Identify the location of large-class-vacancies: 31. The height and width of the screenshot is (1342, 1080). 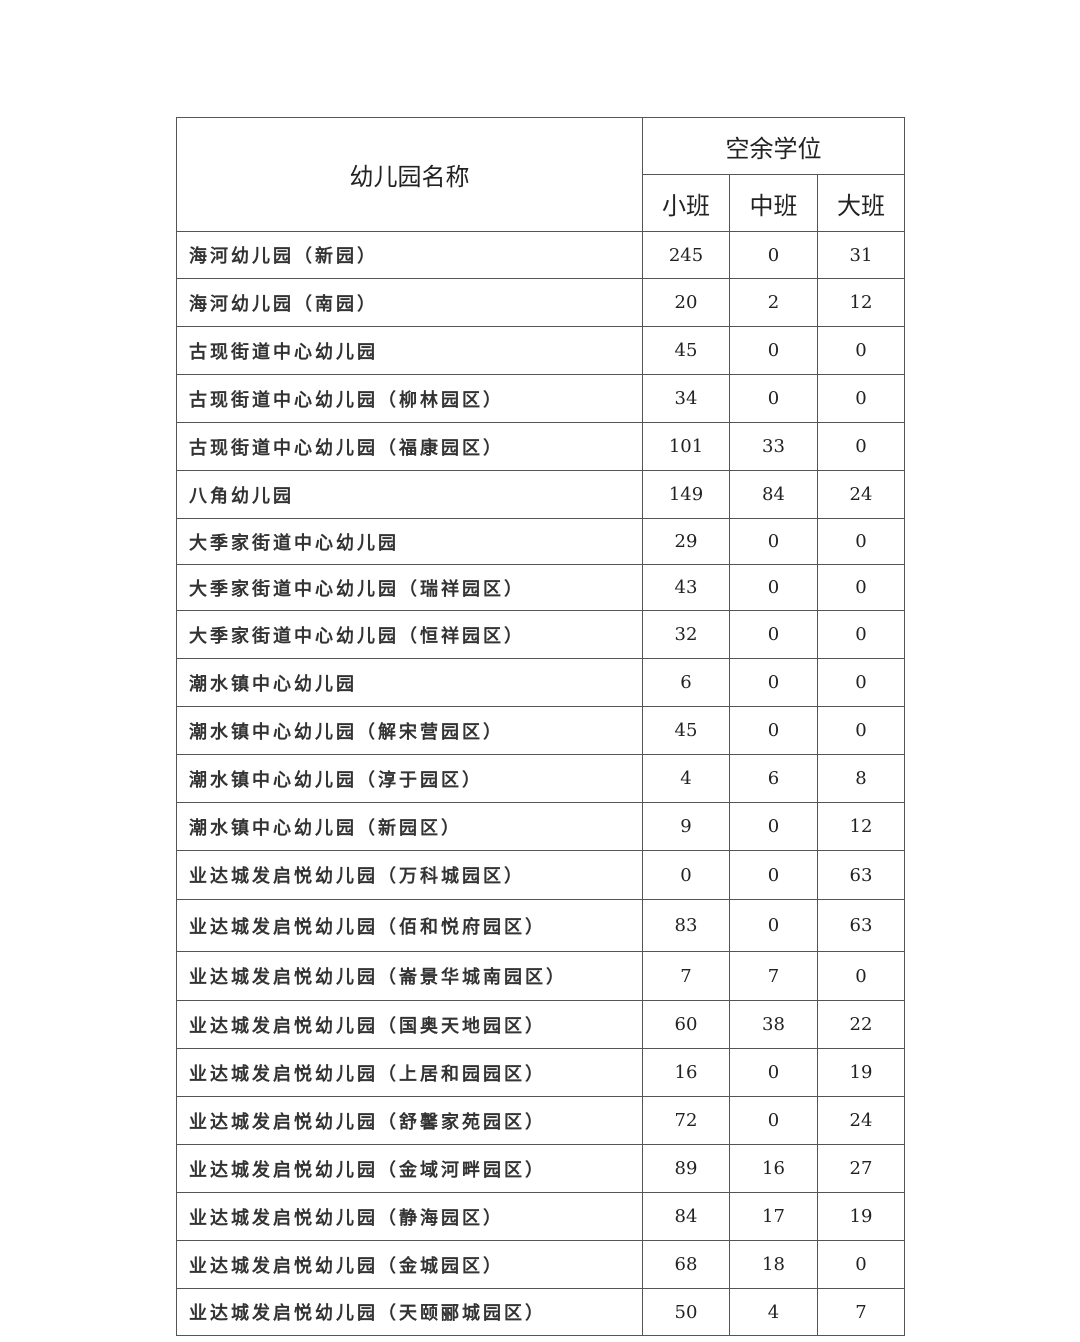
(861, 255).